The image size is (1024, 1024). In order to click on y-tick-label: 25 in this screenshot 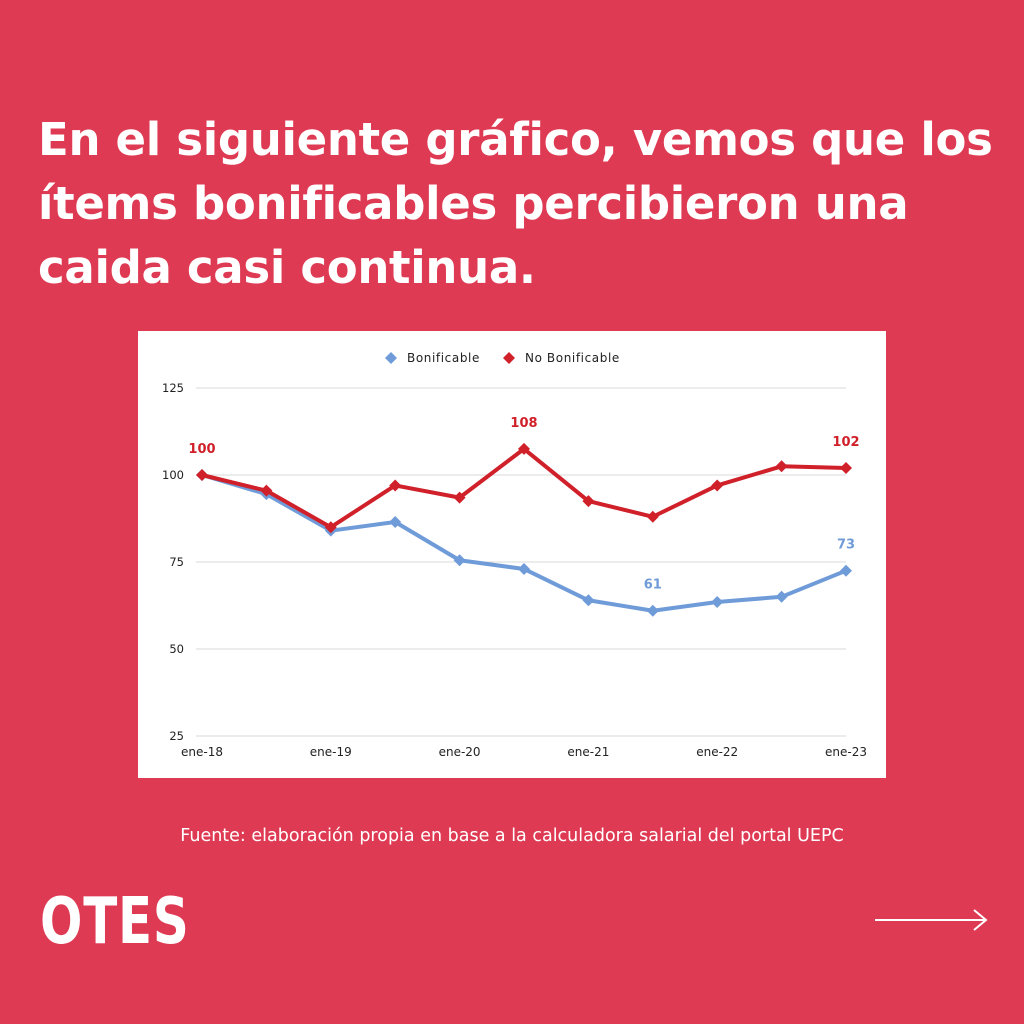, I will do `click(176, 736)`.